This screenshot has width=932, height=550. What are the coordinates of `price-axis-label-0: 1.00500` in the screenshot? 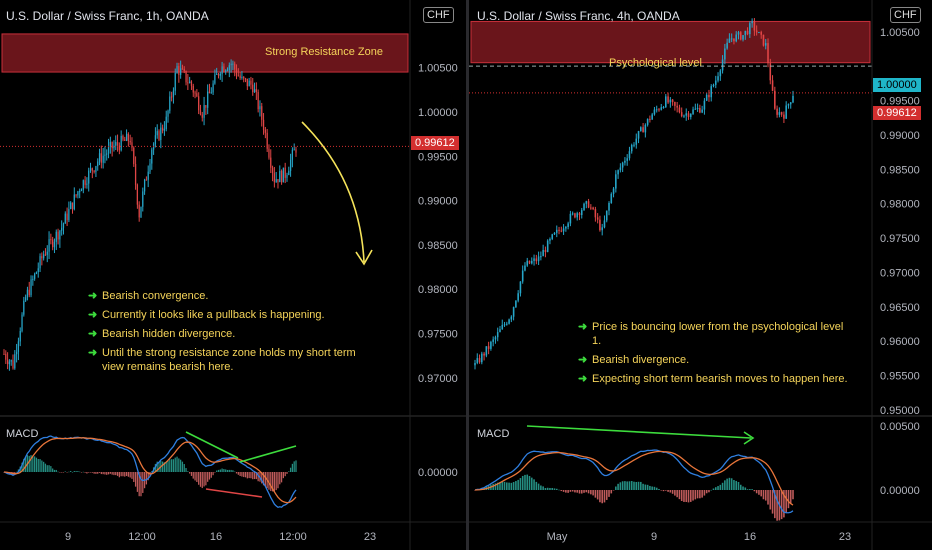 It's located at (900, 33).